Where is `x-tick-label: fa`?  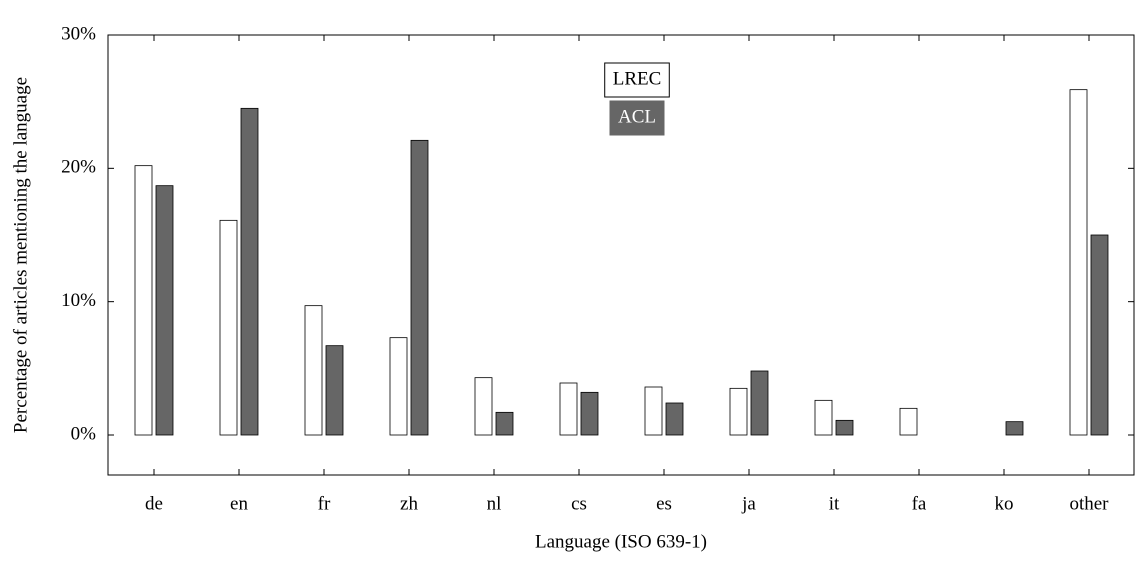
x-tick-label: fa is located at coordinates (919, 503).